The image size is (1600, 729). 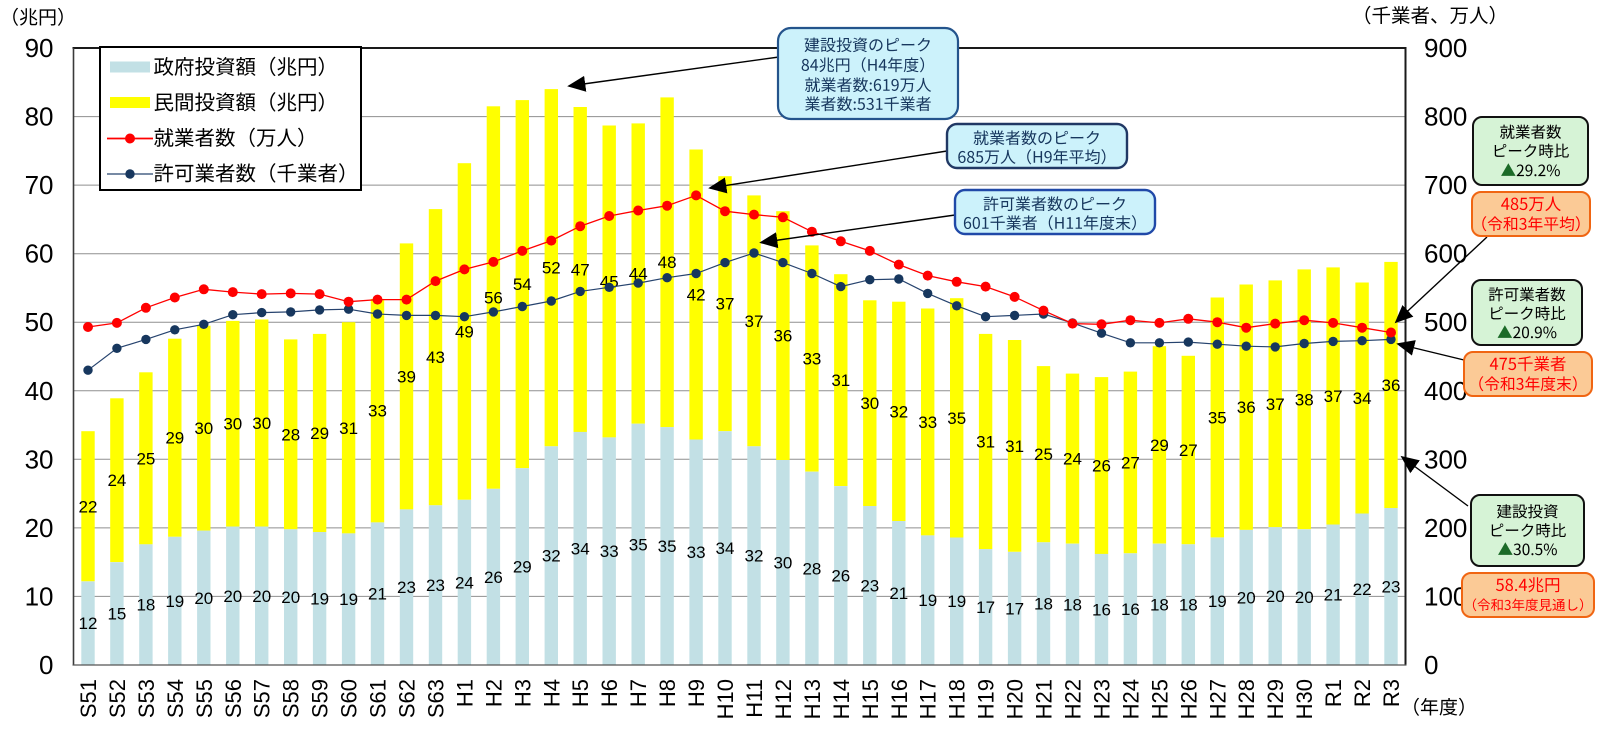 What do you see at coordinates (1102, 699) in the screenshot?
I see `svg-text: H23` at bounding box center [1102, 699].